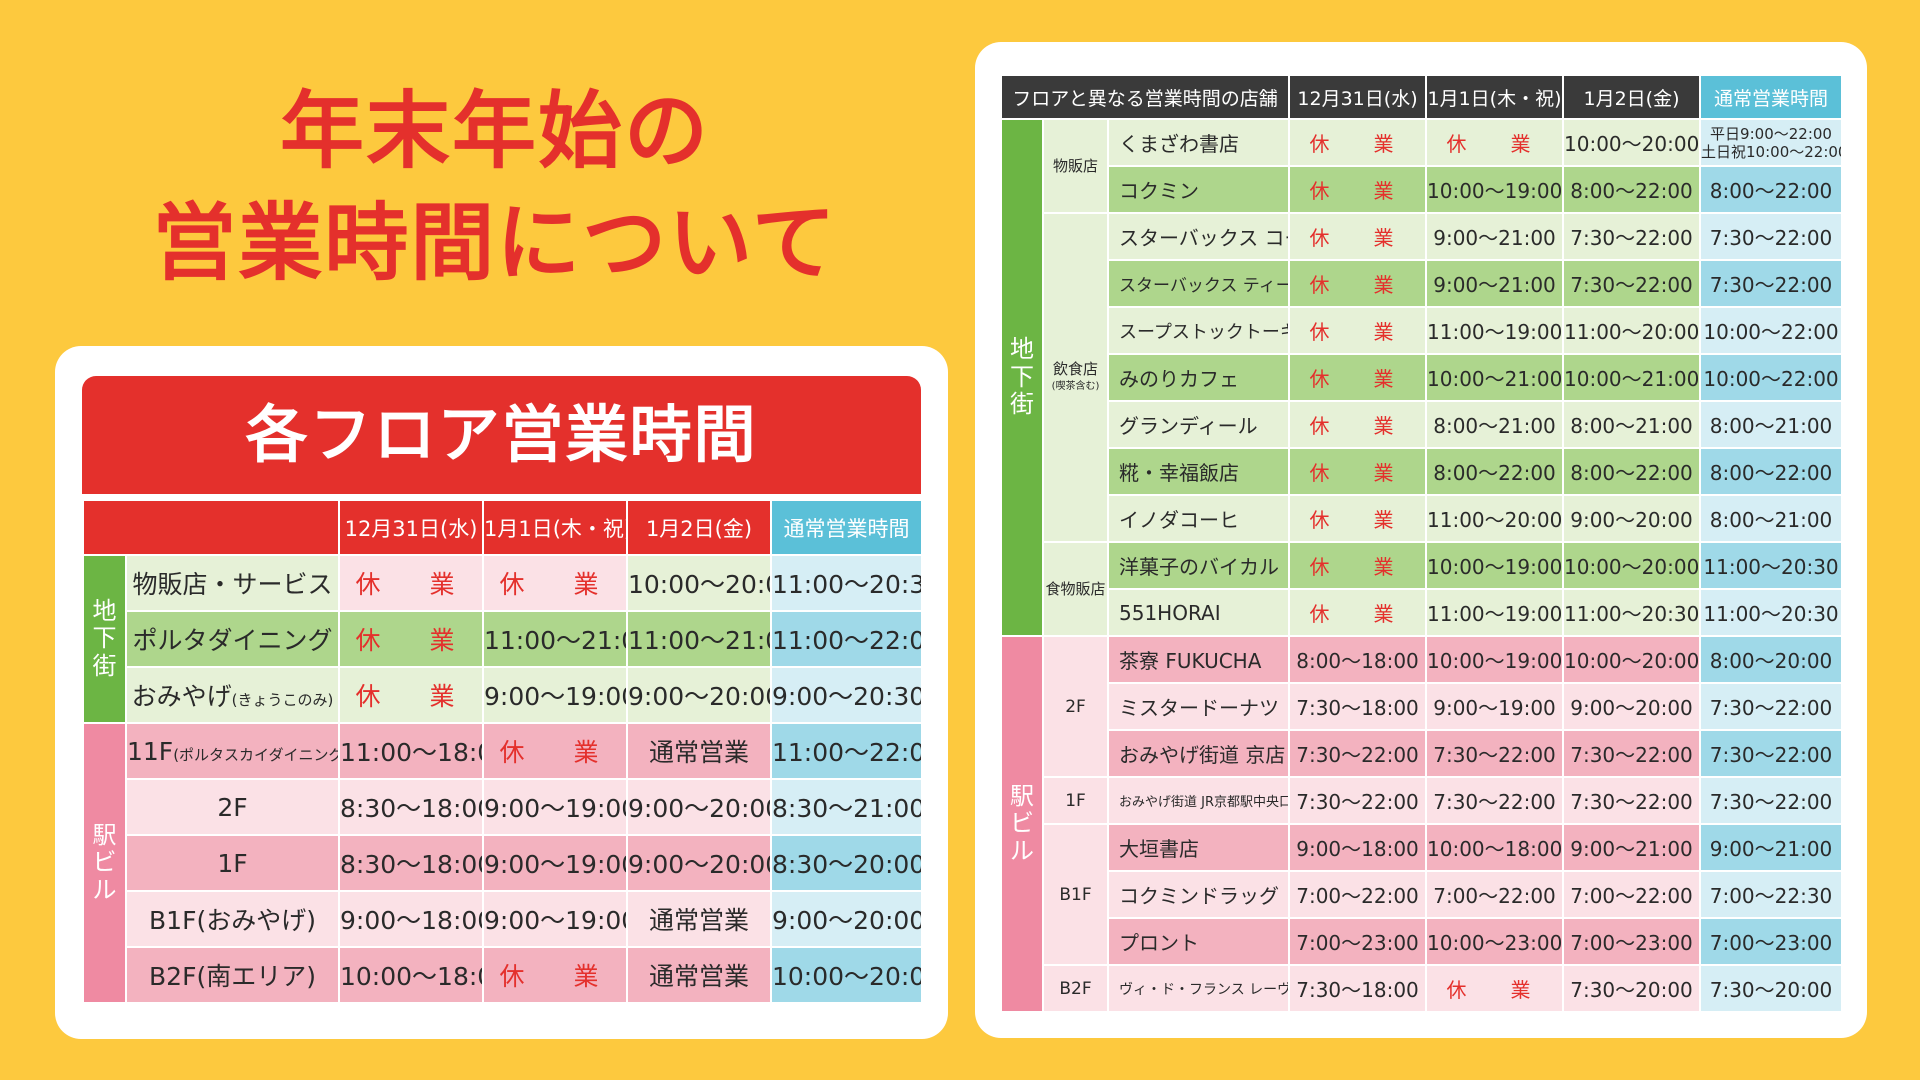 This screenshot has width=1920, height=1080. I want to click on row-name: おみやげ(きょうこのみ), so click(232, 695).